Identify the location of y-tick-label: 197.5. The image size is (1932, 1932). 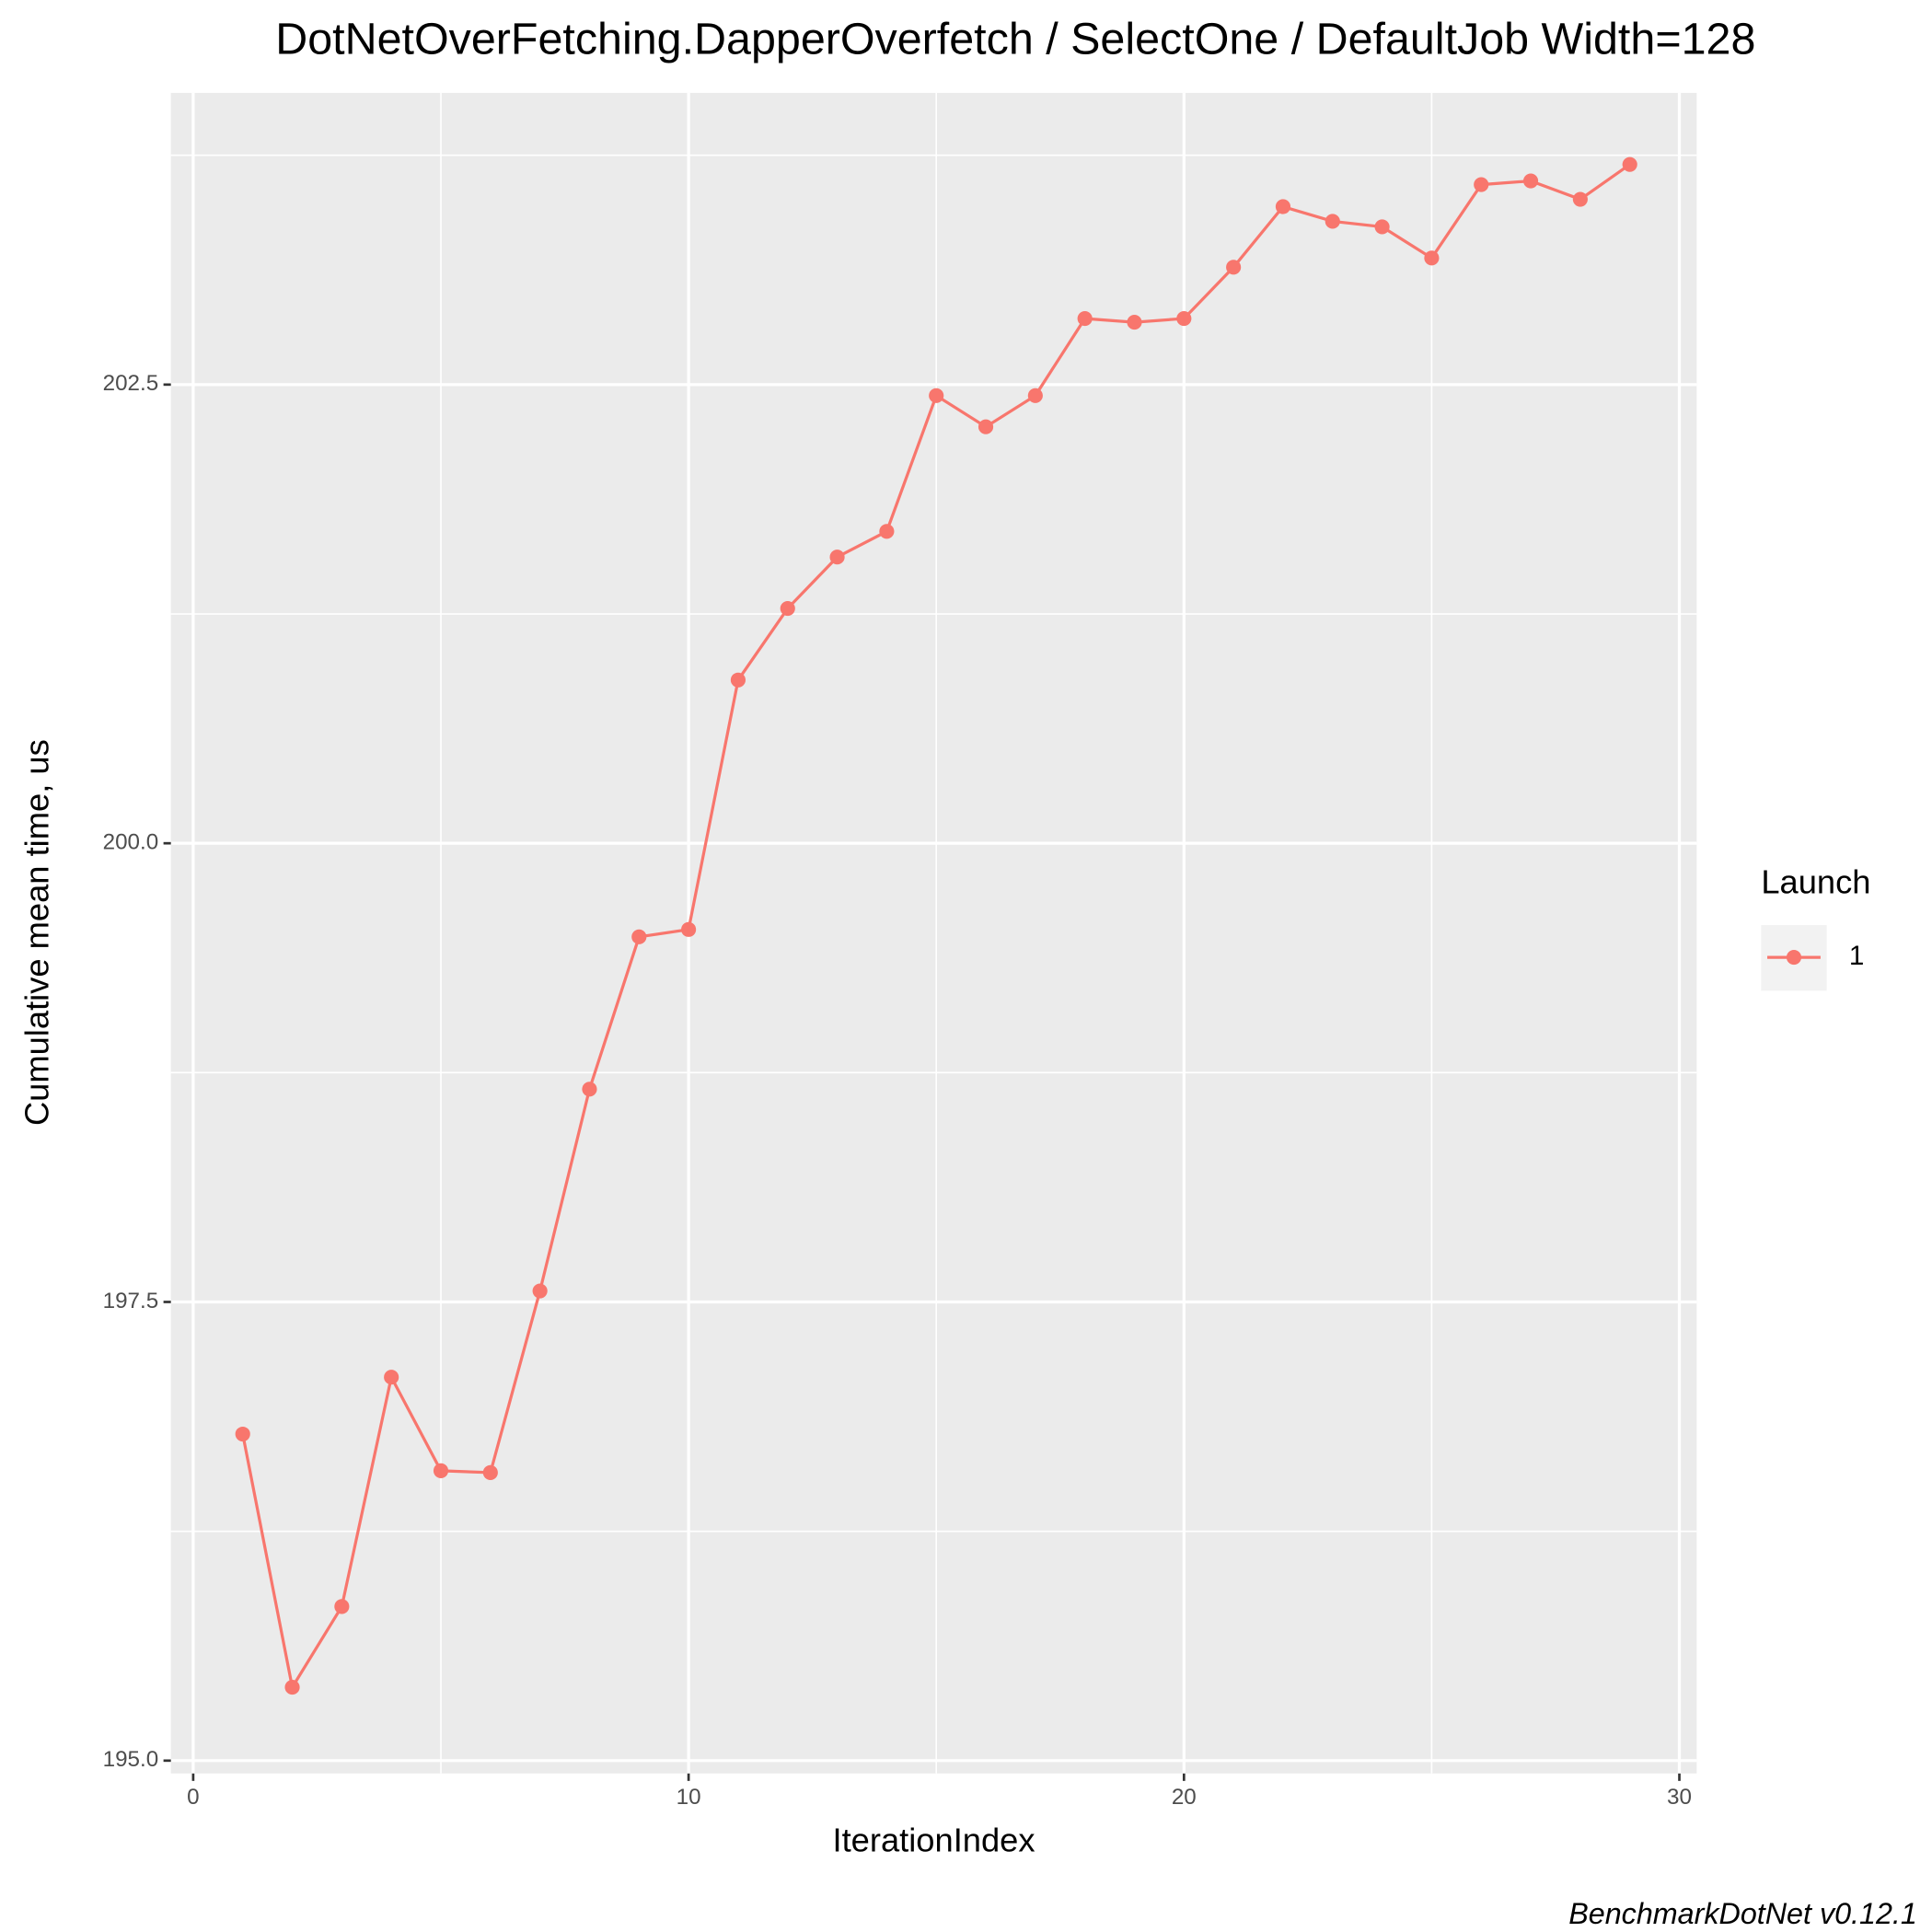
(131, 1301).